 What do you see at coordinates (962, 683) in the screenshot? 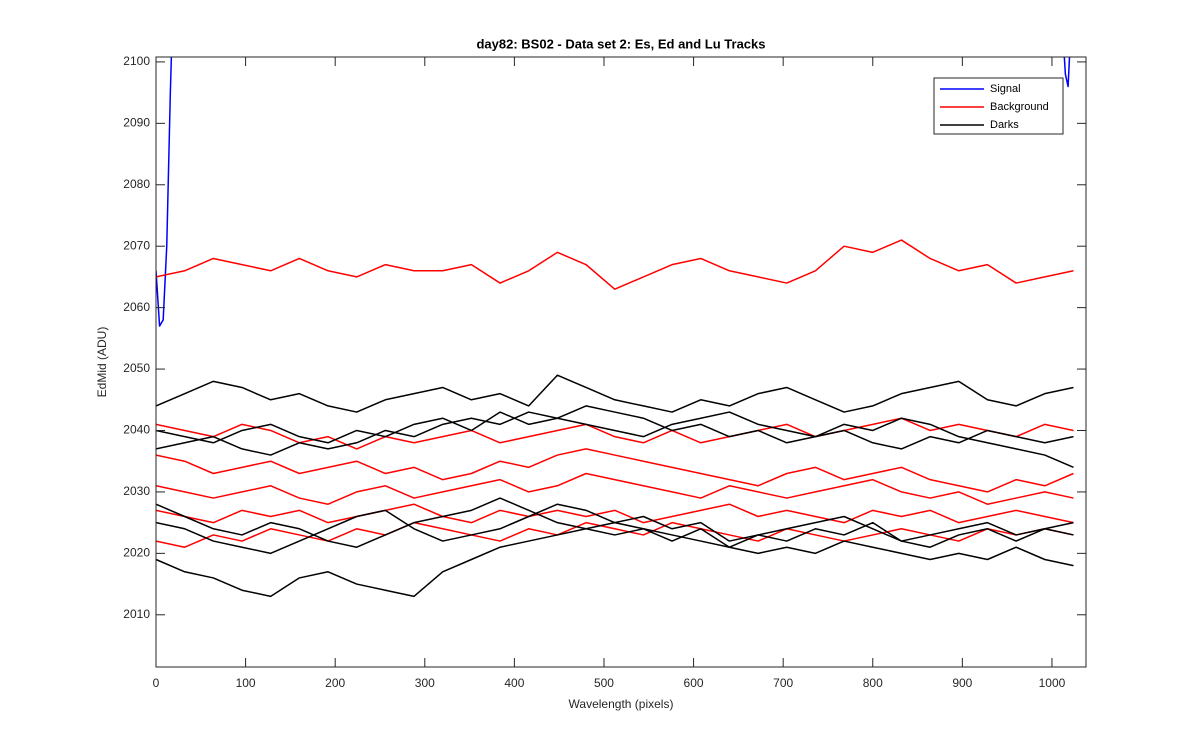
I see `x-tick-label: 900` at bounding box center [962, 683].